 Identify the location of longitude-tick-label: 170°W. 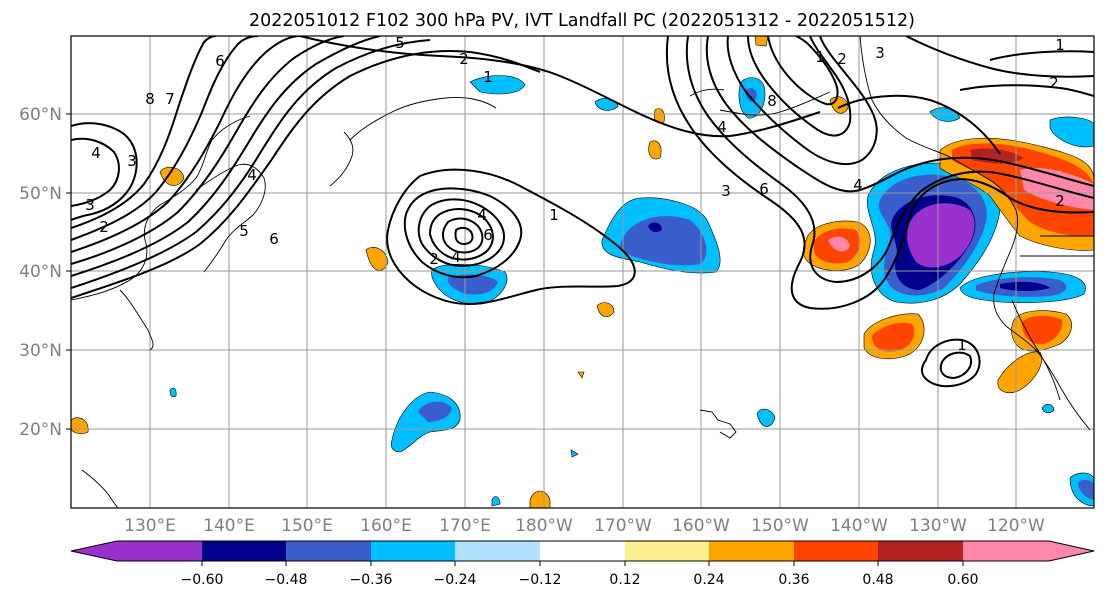
(623, 526).